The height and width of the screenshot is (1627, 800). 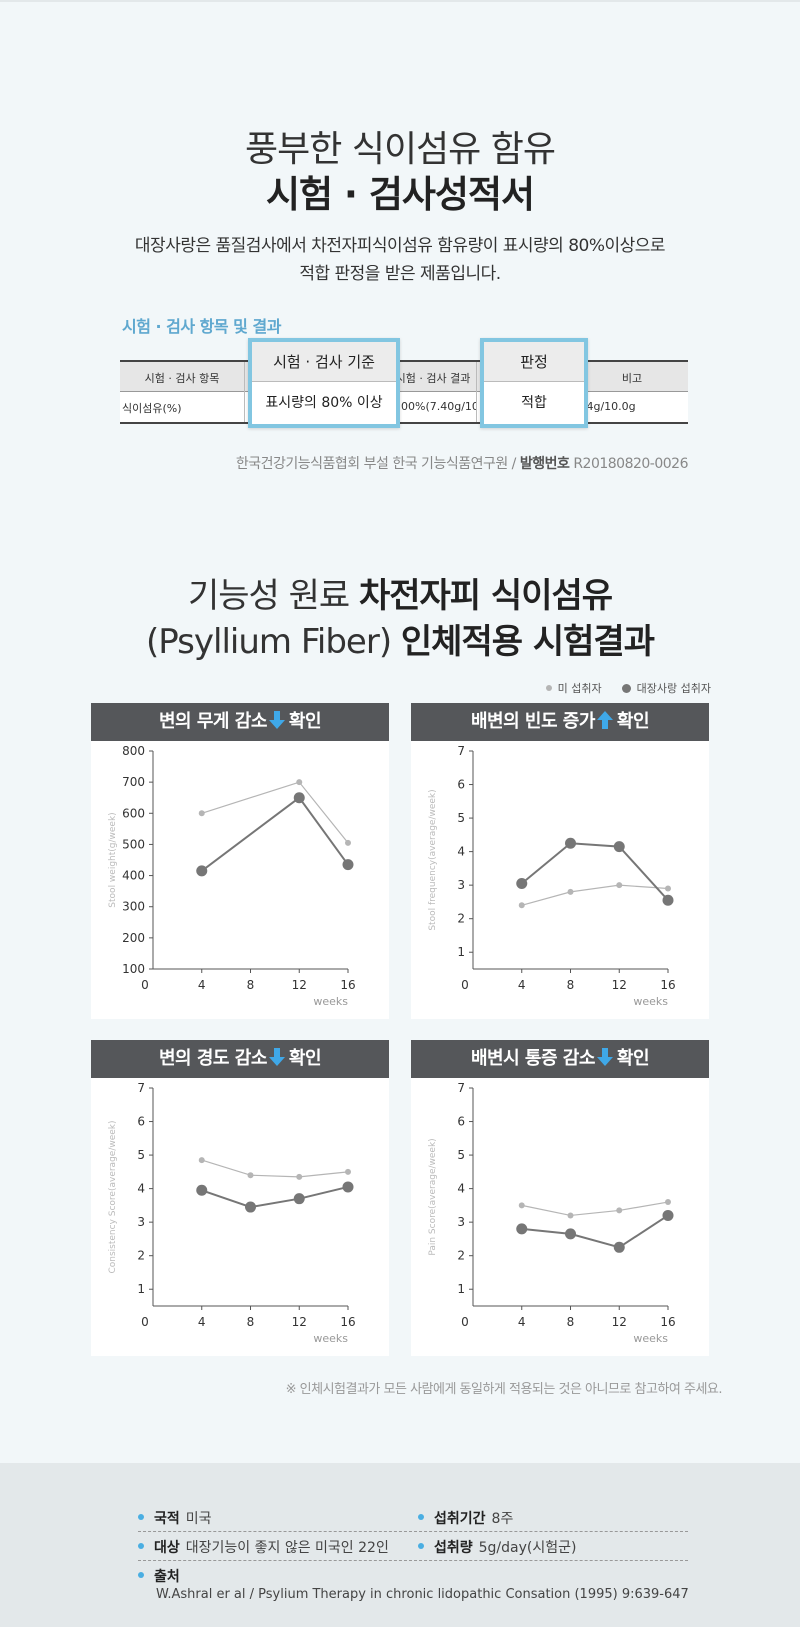 What do you see at coordinates (527, 1548) in the screenshot?
I see `info-dose-value: 5g/day(시험군)` at bounding box center [527, 1548].